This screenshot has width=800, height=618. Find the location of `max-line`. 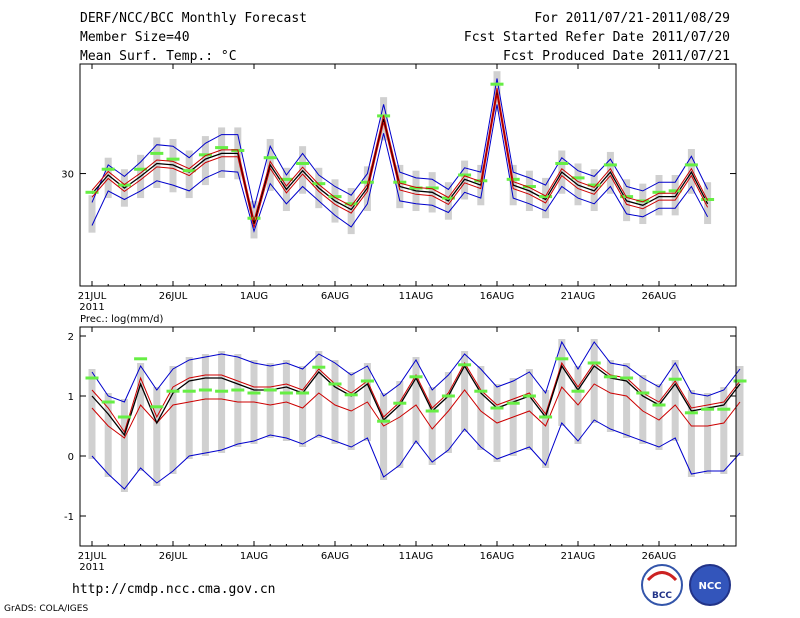

max-line is located at coordinates (416, 371).